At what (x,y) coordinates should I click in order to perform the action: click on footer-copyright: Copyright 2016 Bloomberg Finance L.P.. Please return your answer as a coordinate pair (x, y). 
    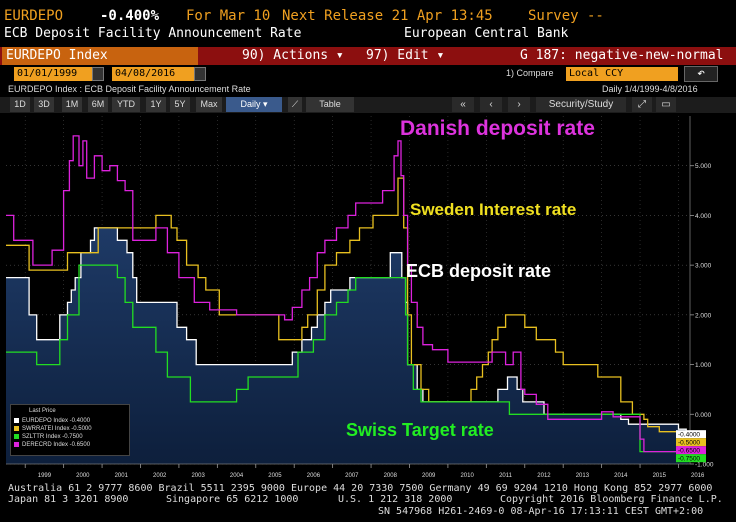
    Looking at the image, I should click on (611, 499).